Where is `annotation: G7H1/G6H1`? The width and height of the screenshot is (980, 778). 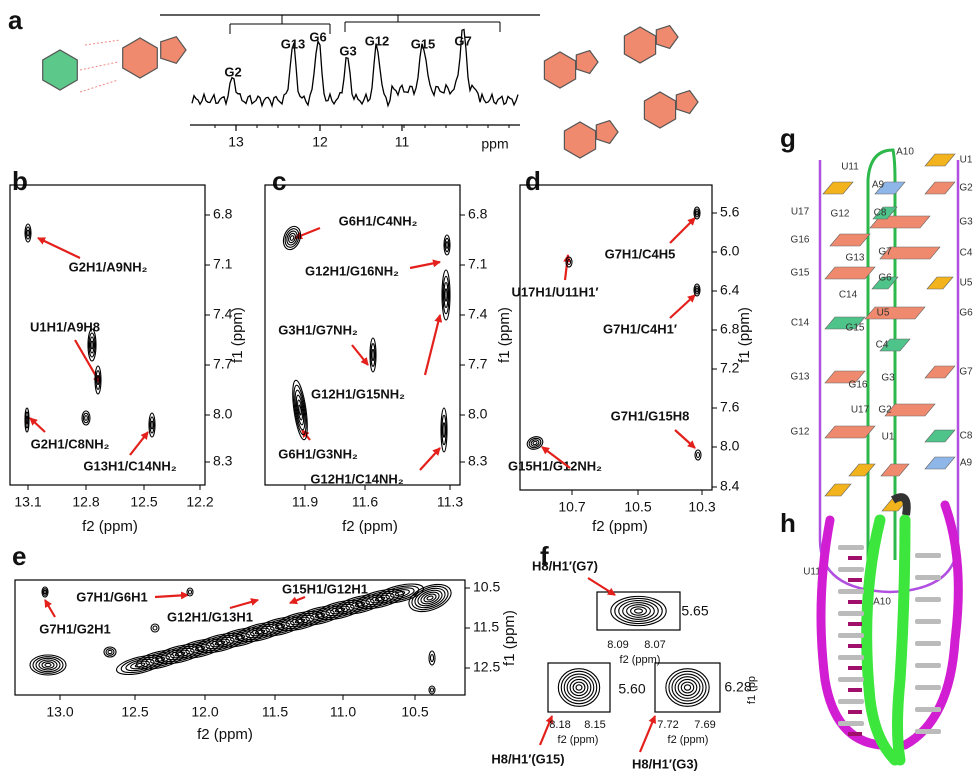
annotation: G7H1/G6H1 is located at coordinates (112, 596).